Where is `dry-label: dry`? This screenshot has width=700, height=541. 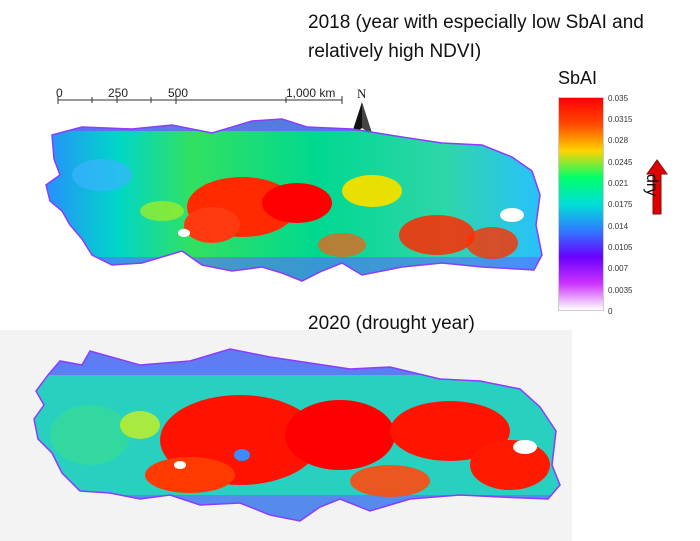 dry-label: dry is located at coordinates (651, 185).